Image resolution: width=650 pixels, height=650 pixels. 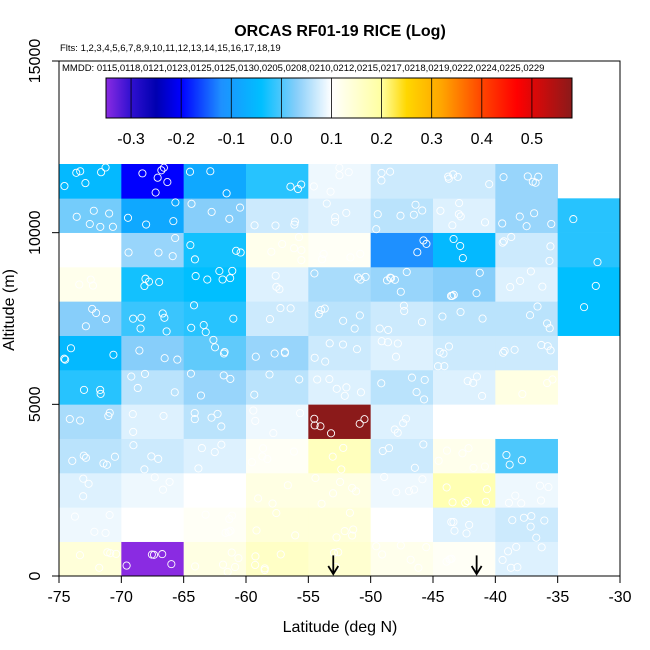 What do you see at coordinates (245, 597) in the screenshot?
I see `x-tick-label: -60` at bounding box center [245, 597].